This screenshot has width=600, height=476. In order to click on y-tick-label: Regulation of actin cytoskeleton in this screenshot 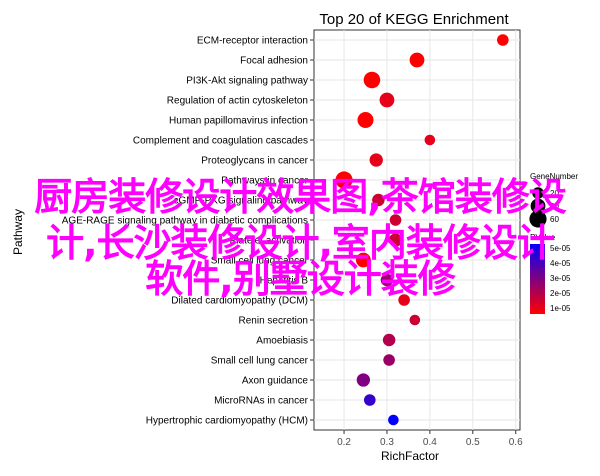, I will do `click(237, 101)`.